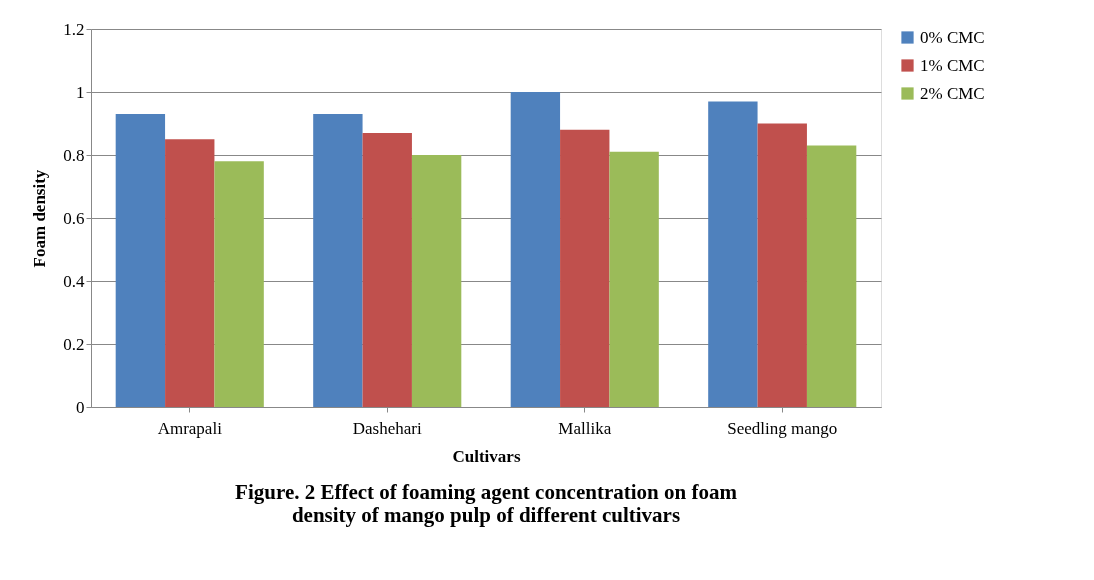 This screenshot has width=1094, height=580. What do you see at coordinates (80, 92) in the screenshot?
I see `y-tick-label: 1` at bounding box center [80, 92].